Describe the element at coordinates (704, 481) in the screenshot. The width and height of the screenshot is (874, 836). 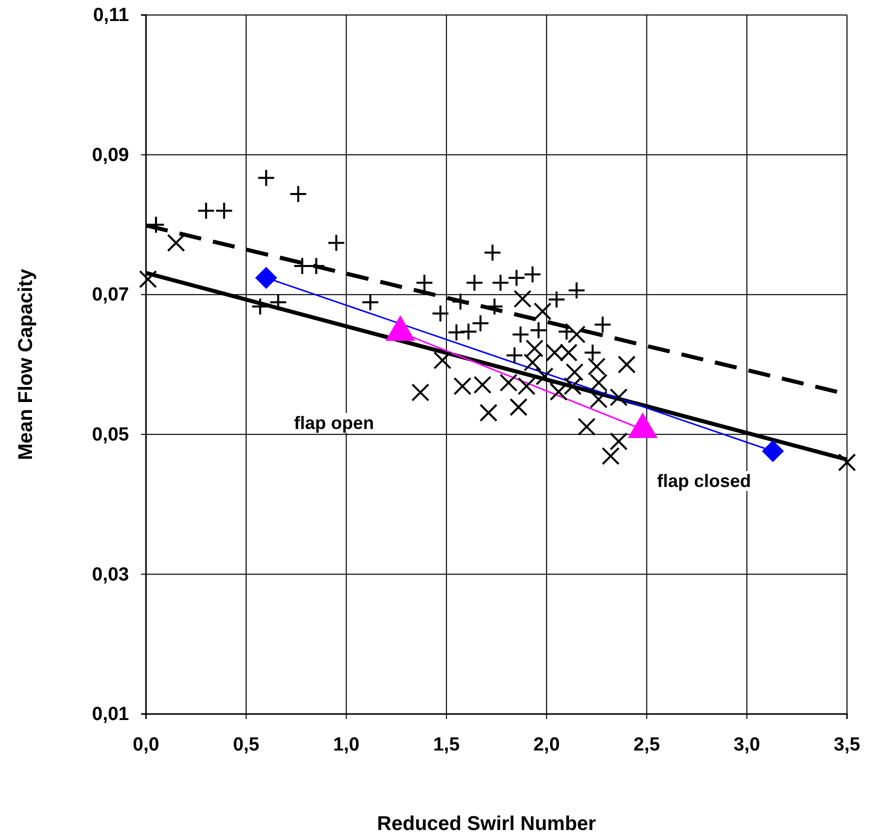
I see `annotation: flap closed` at that location.